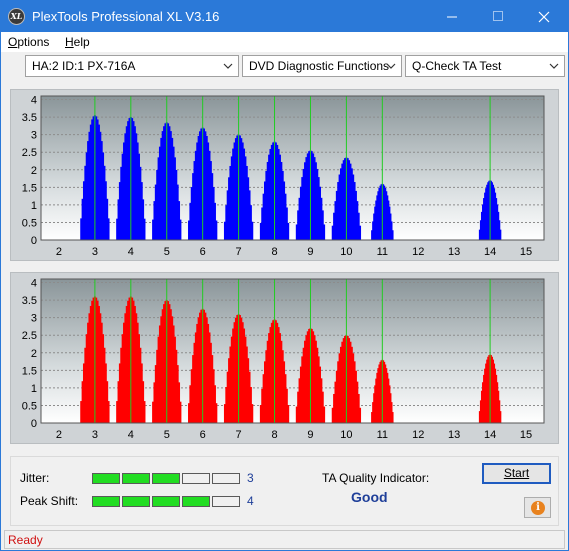  I want to click on menu-options: Options, so click(28, 42).